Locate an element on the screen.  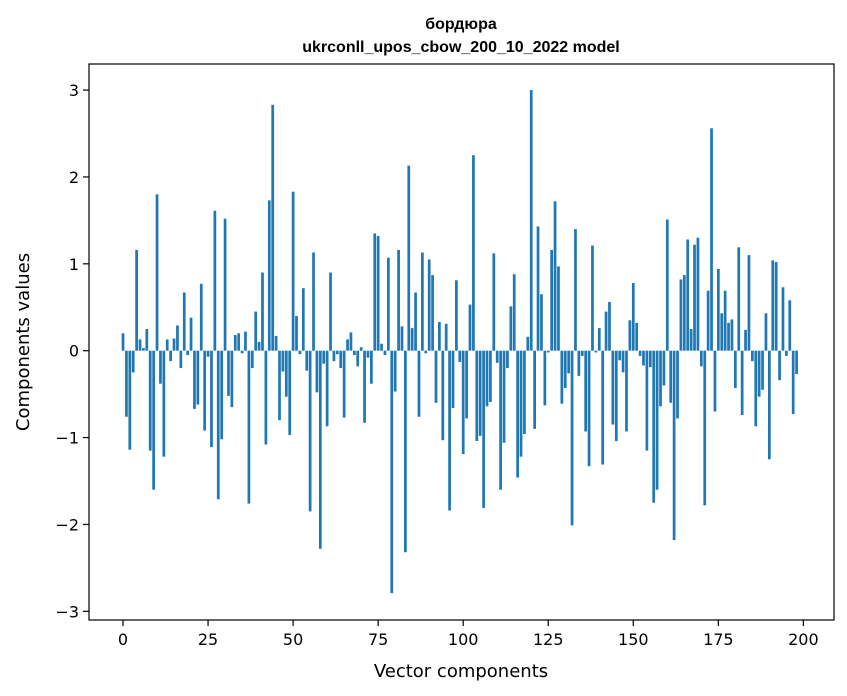
x-axis-ticks: 0 25 50 75 100 125 150 175 200 is located at coordinates (468, 634).